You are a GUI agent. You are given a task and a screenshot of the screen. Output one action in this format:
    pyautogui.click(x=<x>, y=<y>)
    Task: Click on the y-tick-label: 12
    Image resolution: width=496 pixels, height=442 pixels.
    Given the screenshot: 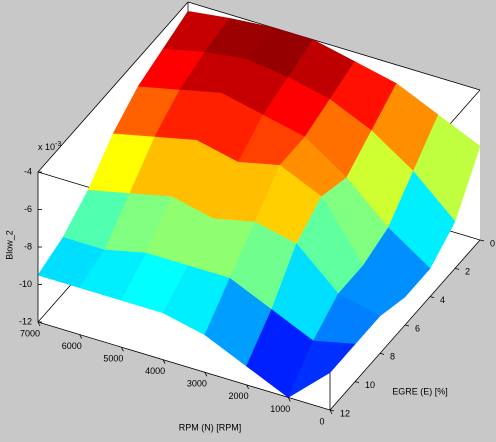 What is the action you would take?
    pyautogui.click(x=345, y=413)
    